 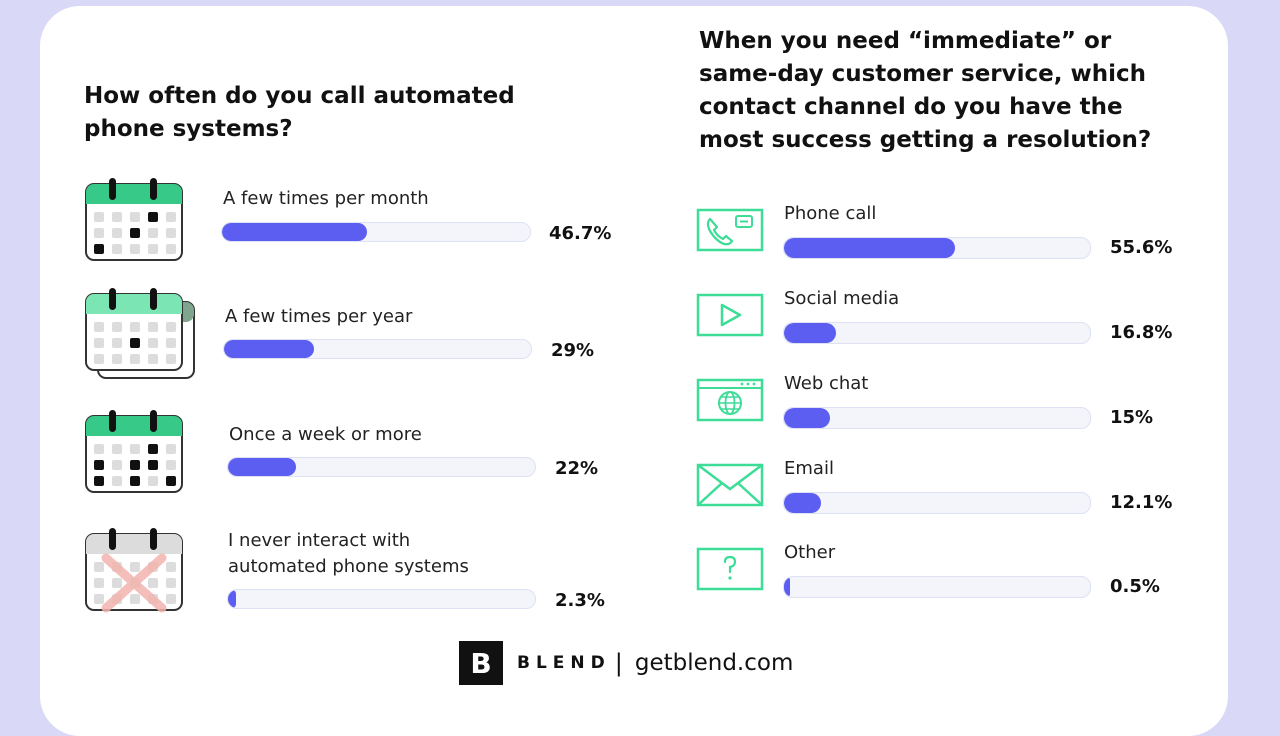 I want to click on blend-logo: B, so click(x=481, y=663).